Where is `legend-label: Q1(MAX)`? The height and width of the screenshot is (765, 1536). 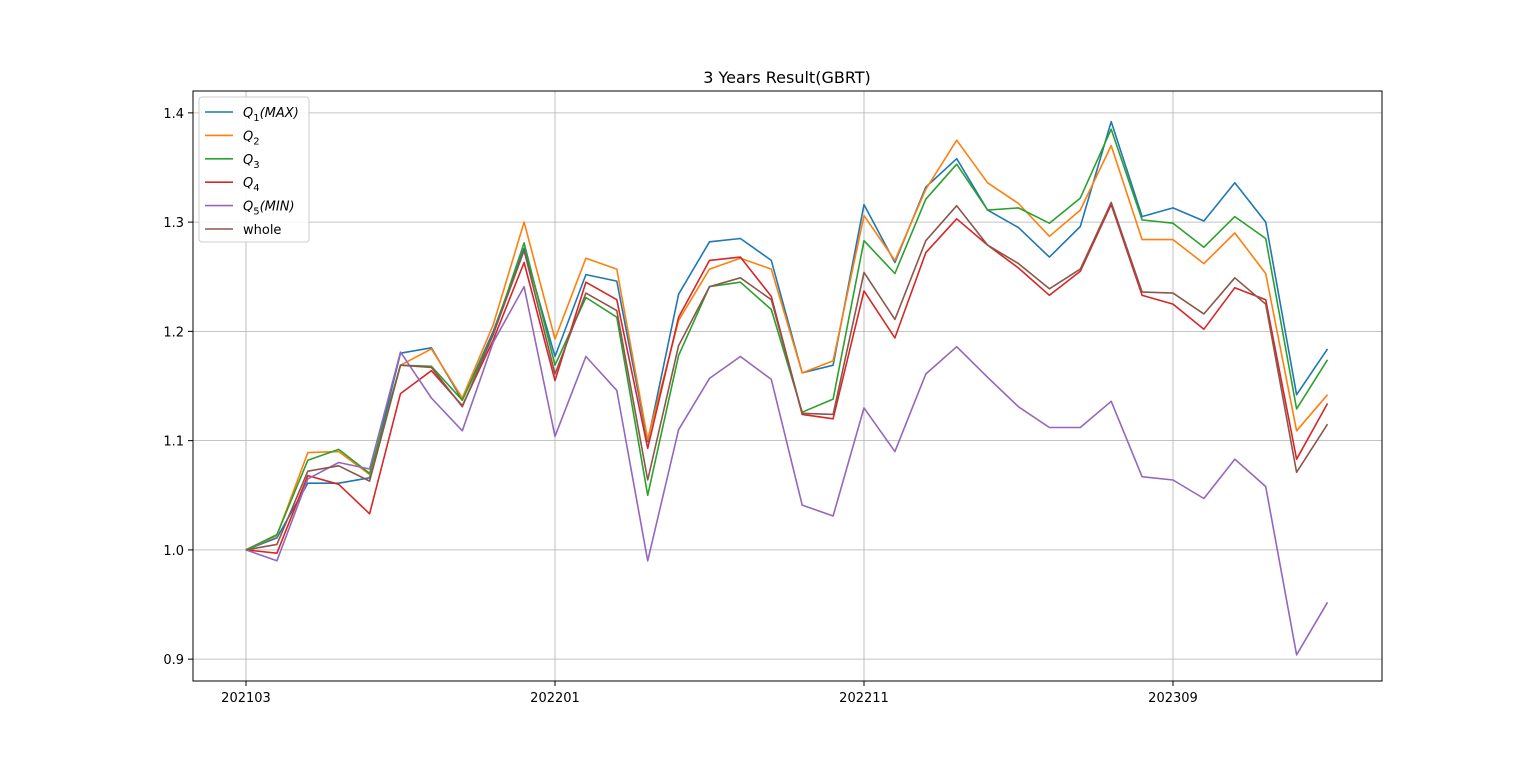 legend-label: Q1(MAX) is located at coordinates (271, 115).